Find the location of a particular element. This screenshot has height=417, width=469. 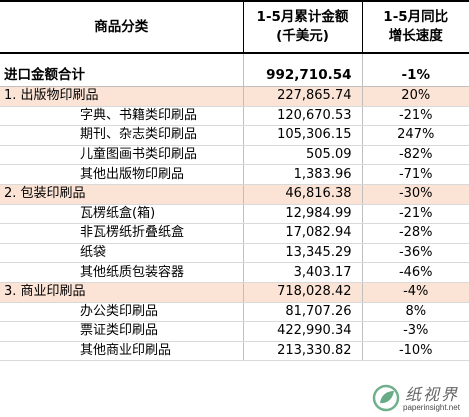

category-growth: -4% is located at coordinates (415, 292).